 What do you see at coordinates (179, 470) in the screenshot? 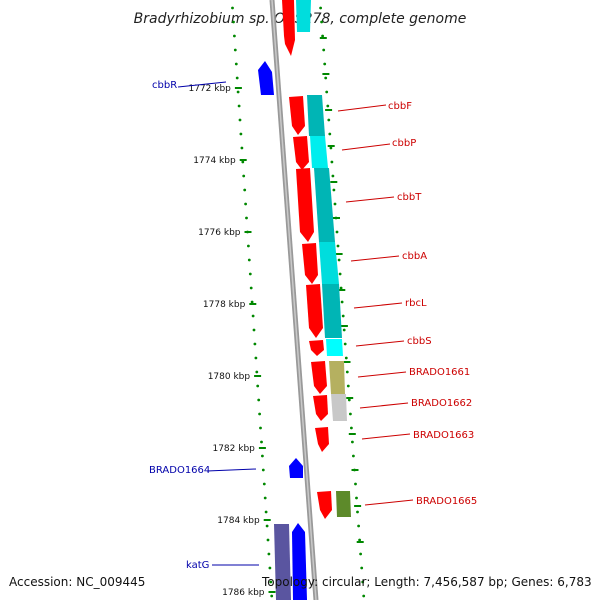
I see `gene-label-BRADO1664: BRADO1664` at bounding box center [179, 470].